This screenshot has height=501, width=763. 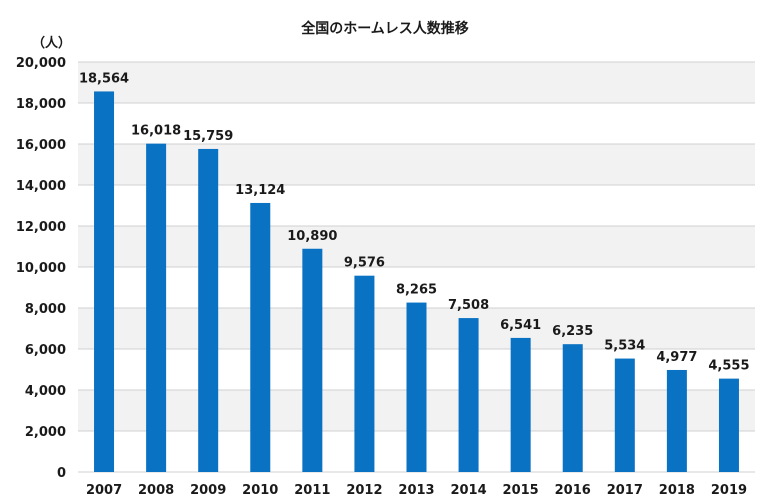 I want to click on y-tick-label: 10,000, so click(x=41, y=268).